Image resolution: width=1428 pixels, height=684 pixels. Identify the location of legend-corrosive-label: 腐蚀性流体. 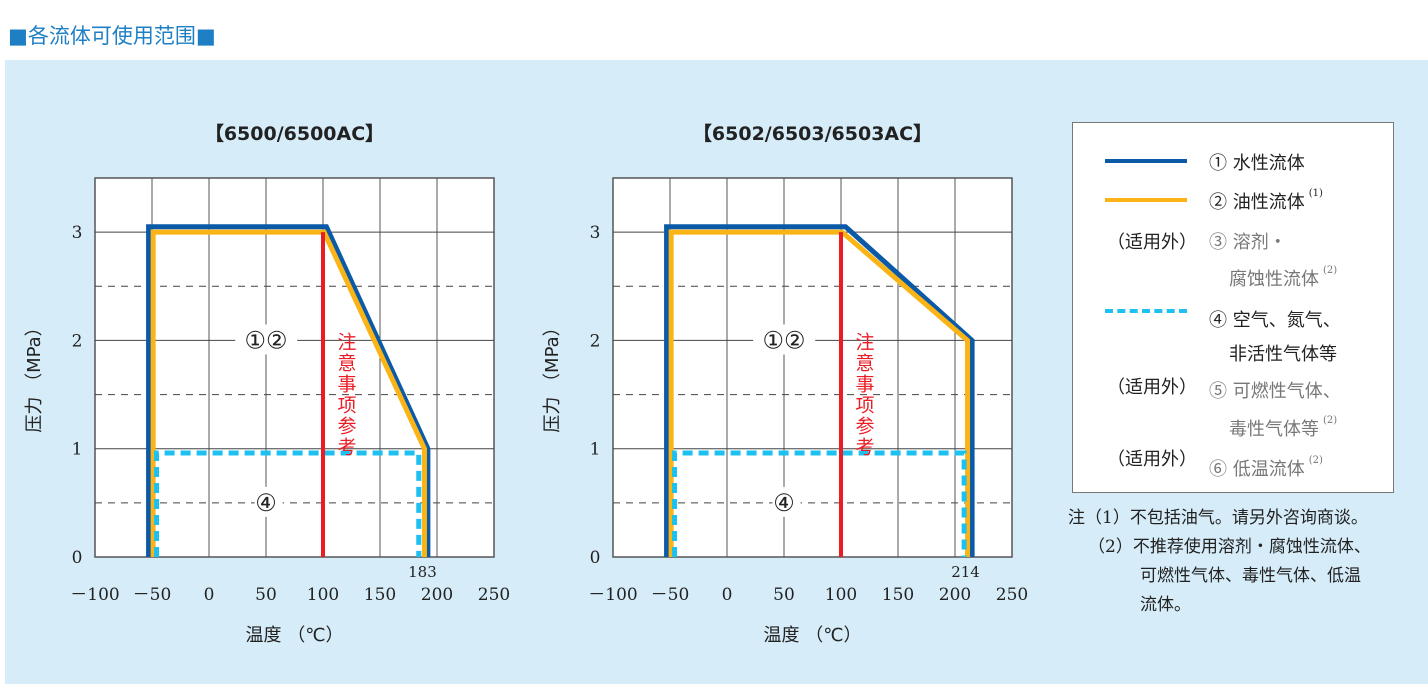
(1274, 279).